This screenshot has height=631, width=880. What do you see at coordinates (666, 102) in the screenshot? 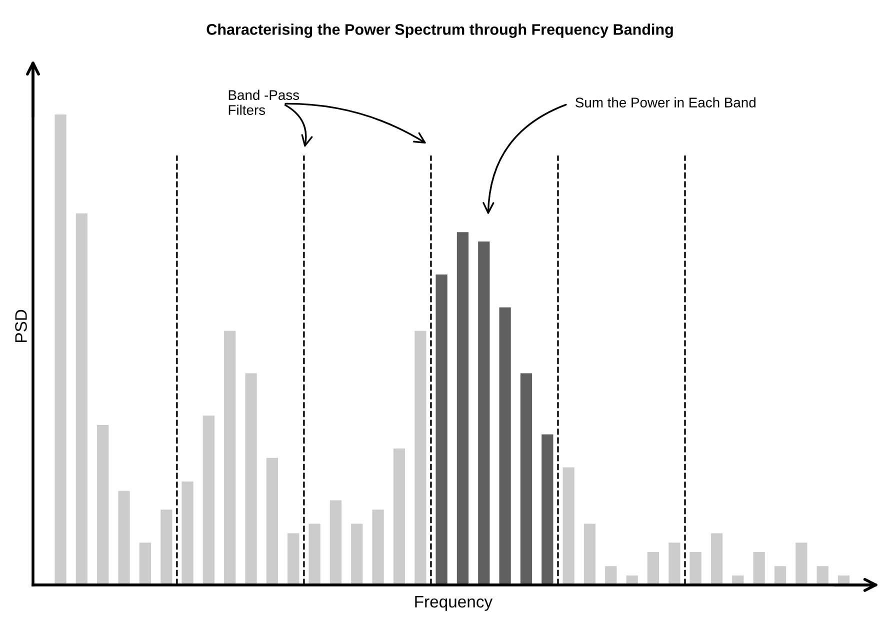
I see `text: Sum the Power in Each Band` at bounding box center [666, 102].